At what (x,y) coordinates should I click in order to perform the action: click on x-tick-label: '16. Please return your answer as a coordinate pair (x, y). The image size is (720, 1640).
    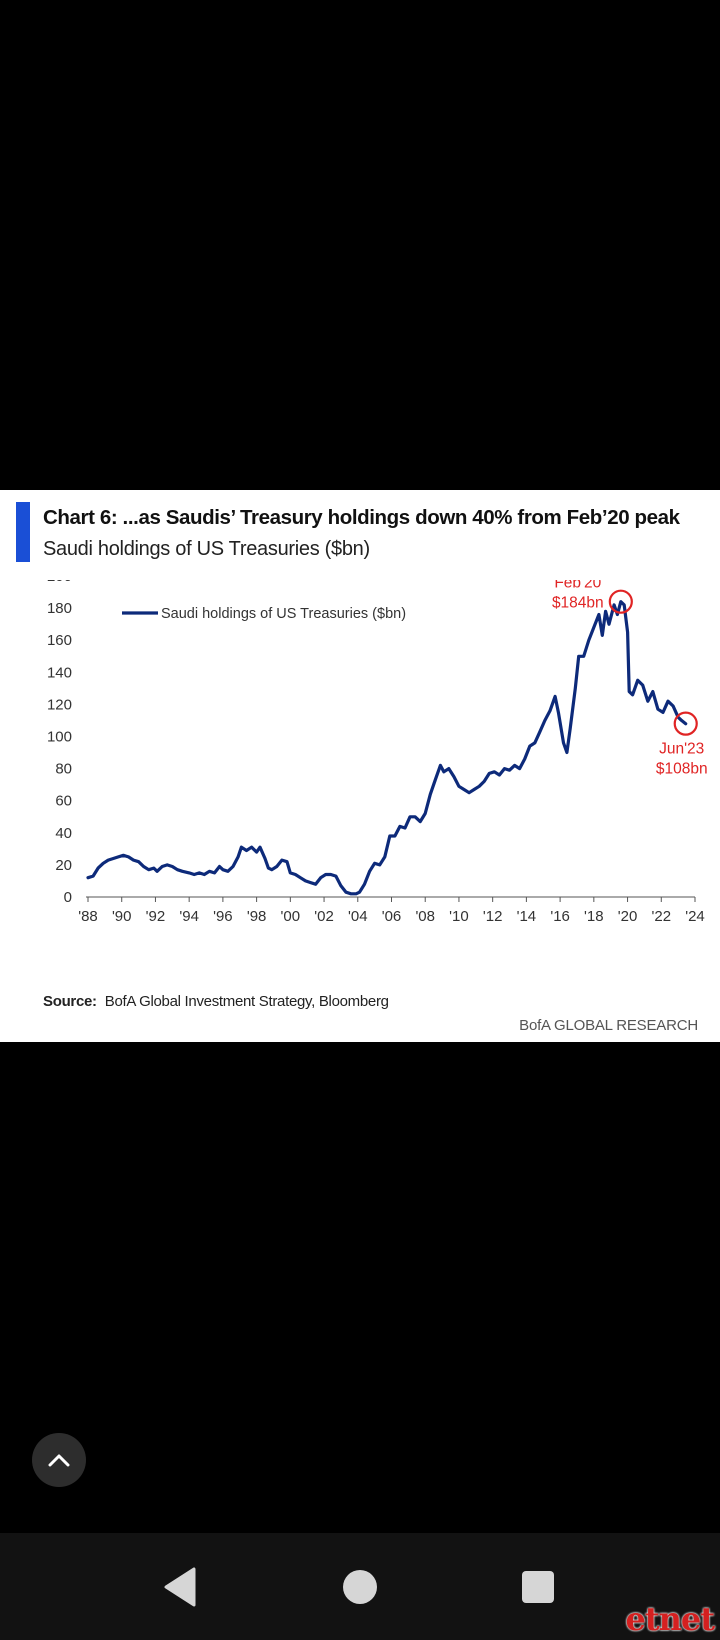
    Looking at the image, I should click on (560, 916).